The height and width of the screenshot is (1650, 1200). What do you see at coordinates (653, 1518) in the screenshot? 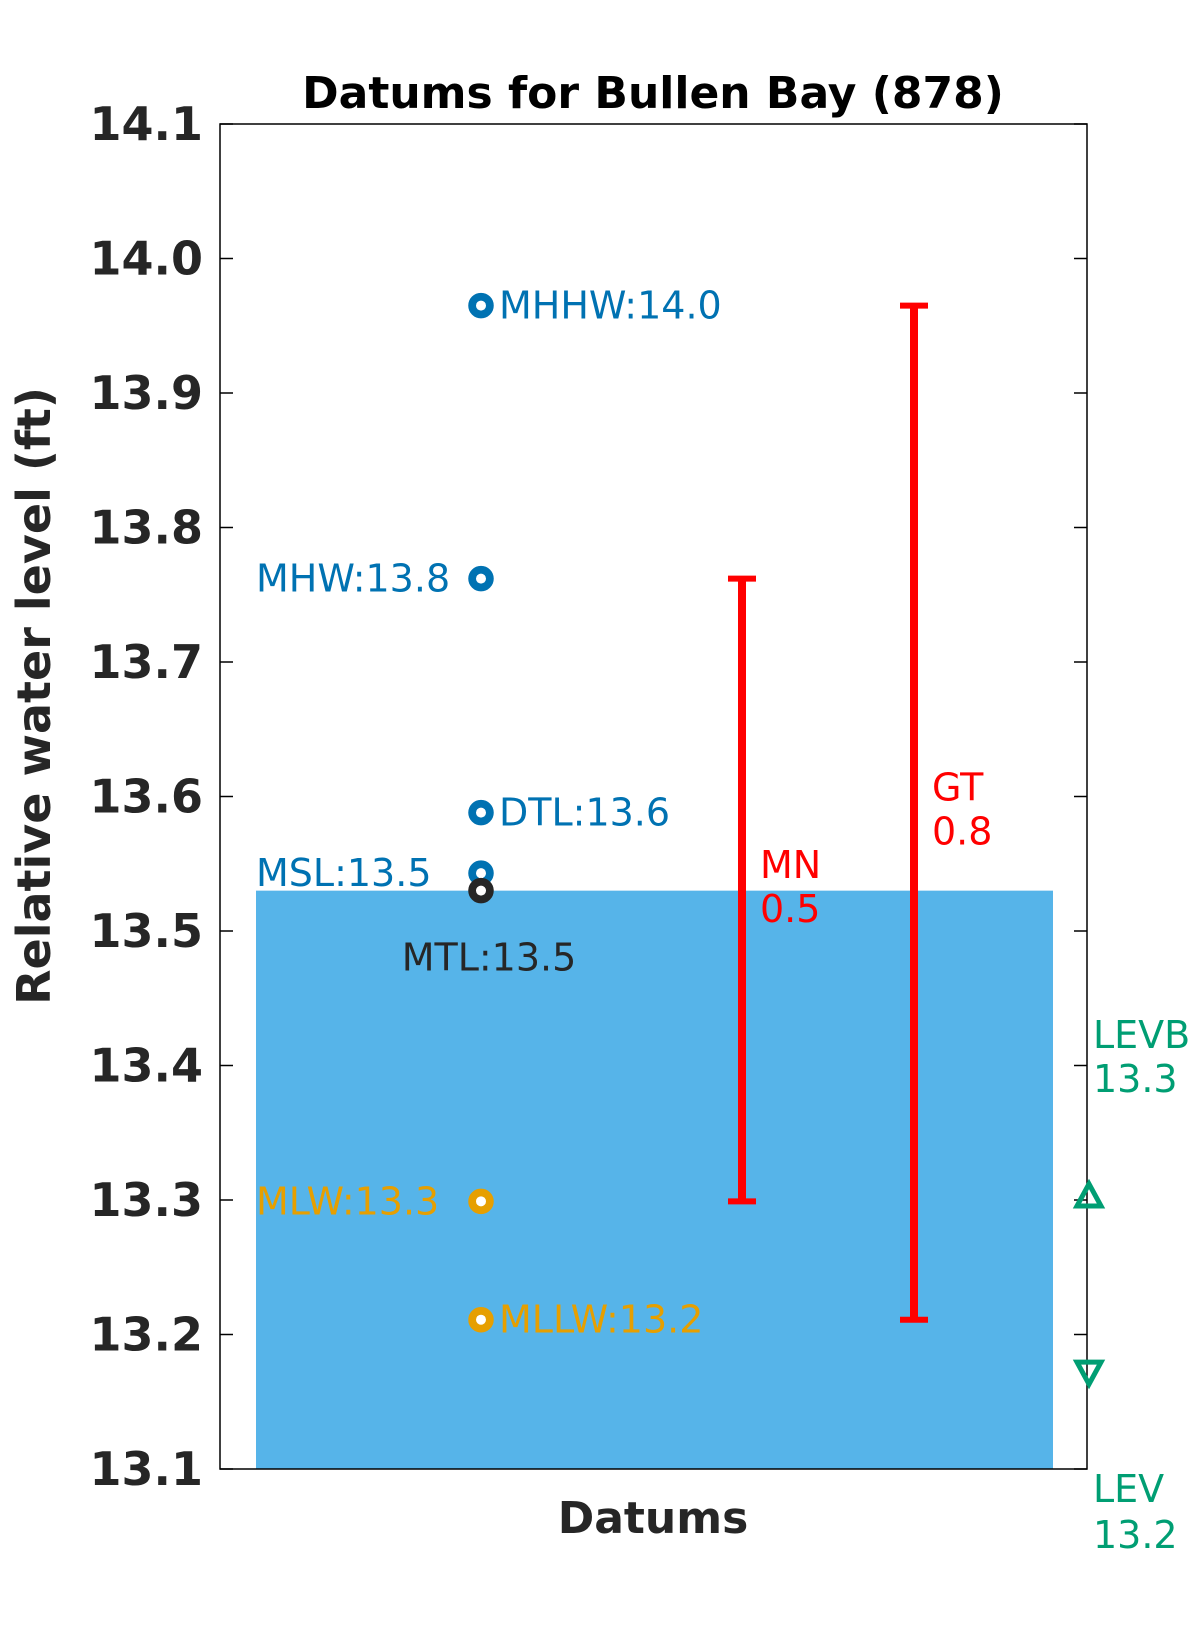
I see `x-axis-label: Datums` at bounding box center [653, 1518].